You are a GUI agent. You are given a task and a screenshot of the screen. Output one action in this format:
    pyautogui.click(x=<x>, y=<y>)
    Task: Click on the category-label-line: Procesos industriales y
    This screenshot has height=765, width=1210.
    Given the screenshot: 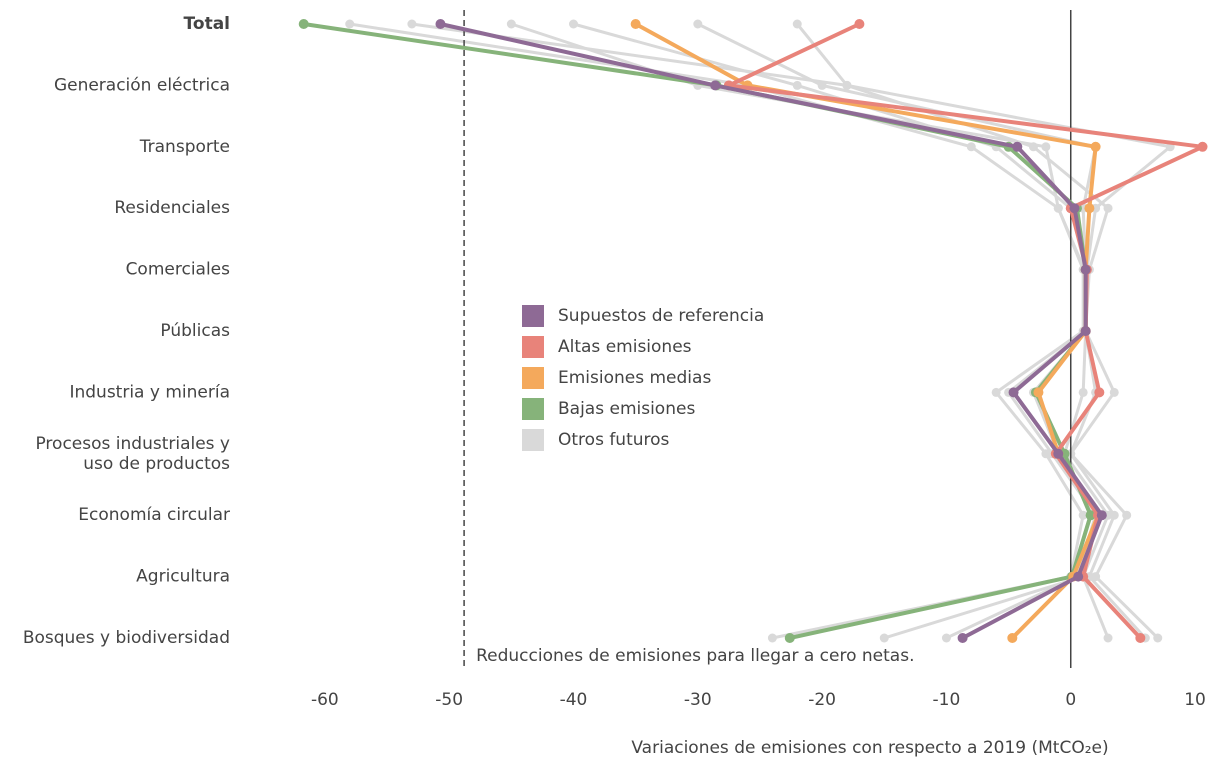 What is the action you would take?
    pyautogui.click(x=132, y=444)
    